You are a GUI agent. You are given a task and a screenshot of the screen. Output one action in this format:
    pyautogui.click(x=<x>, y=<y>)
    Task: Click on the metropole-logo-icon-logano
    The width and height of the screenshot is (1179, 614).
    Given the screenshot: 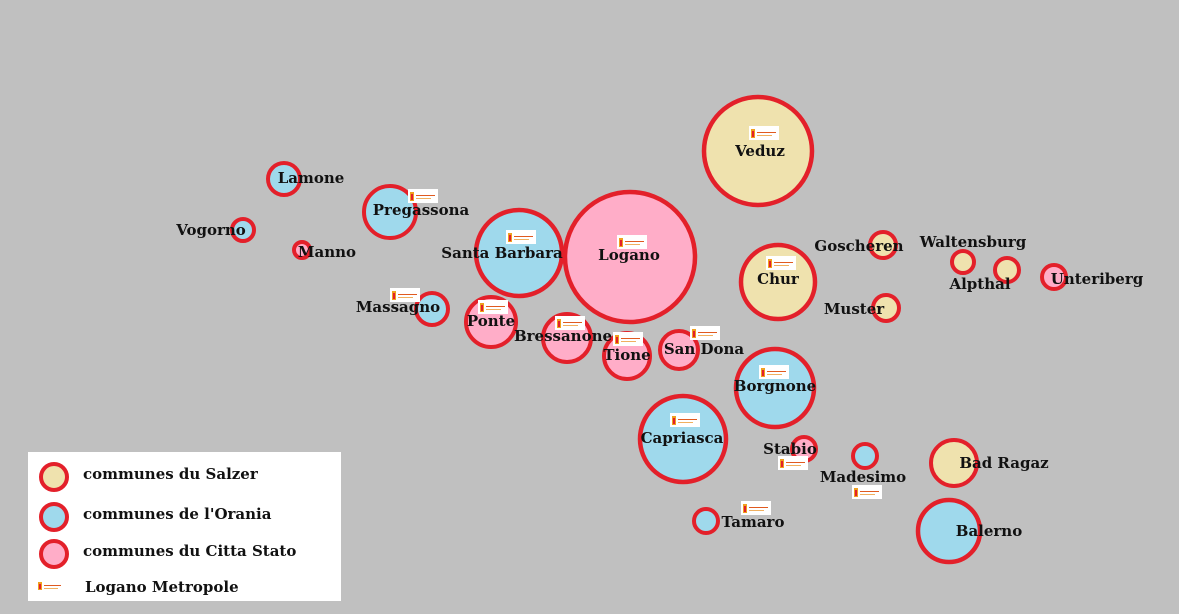 What is the action you would take?
    pyautogui.click(x=632, y=242)
    